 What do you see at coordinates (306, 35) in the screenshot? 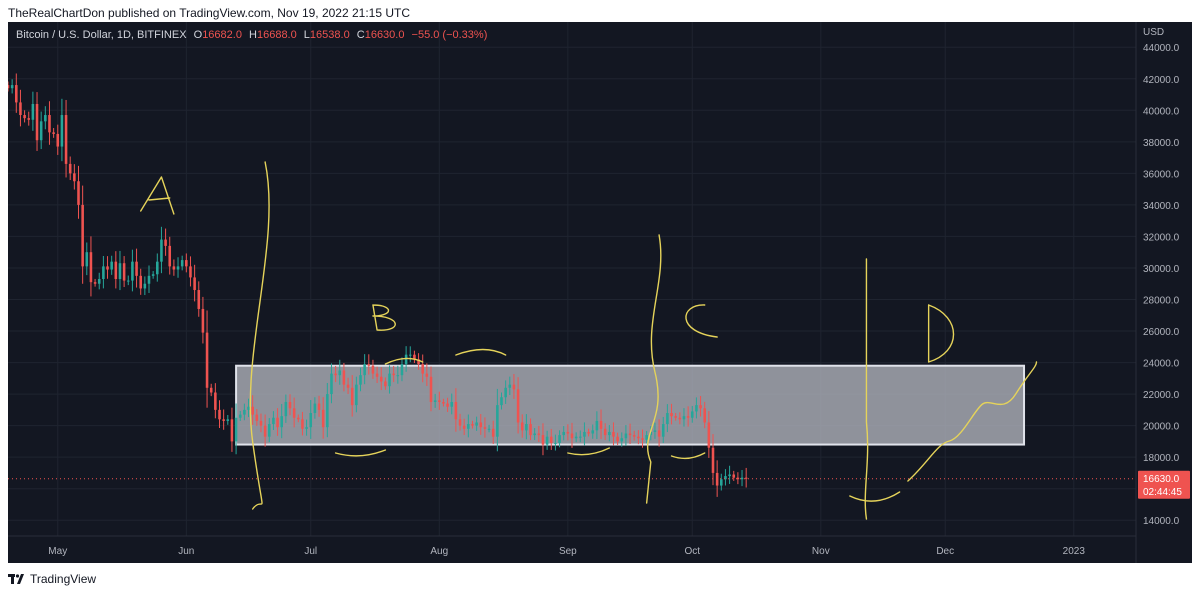
I see `low-label: L` at bounding box center [306, 35].